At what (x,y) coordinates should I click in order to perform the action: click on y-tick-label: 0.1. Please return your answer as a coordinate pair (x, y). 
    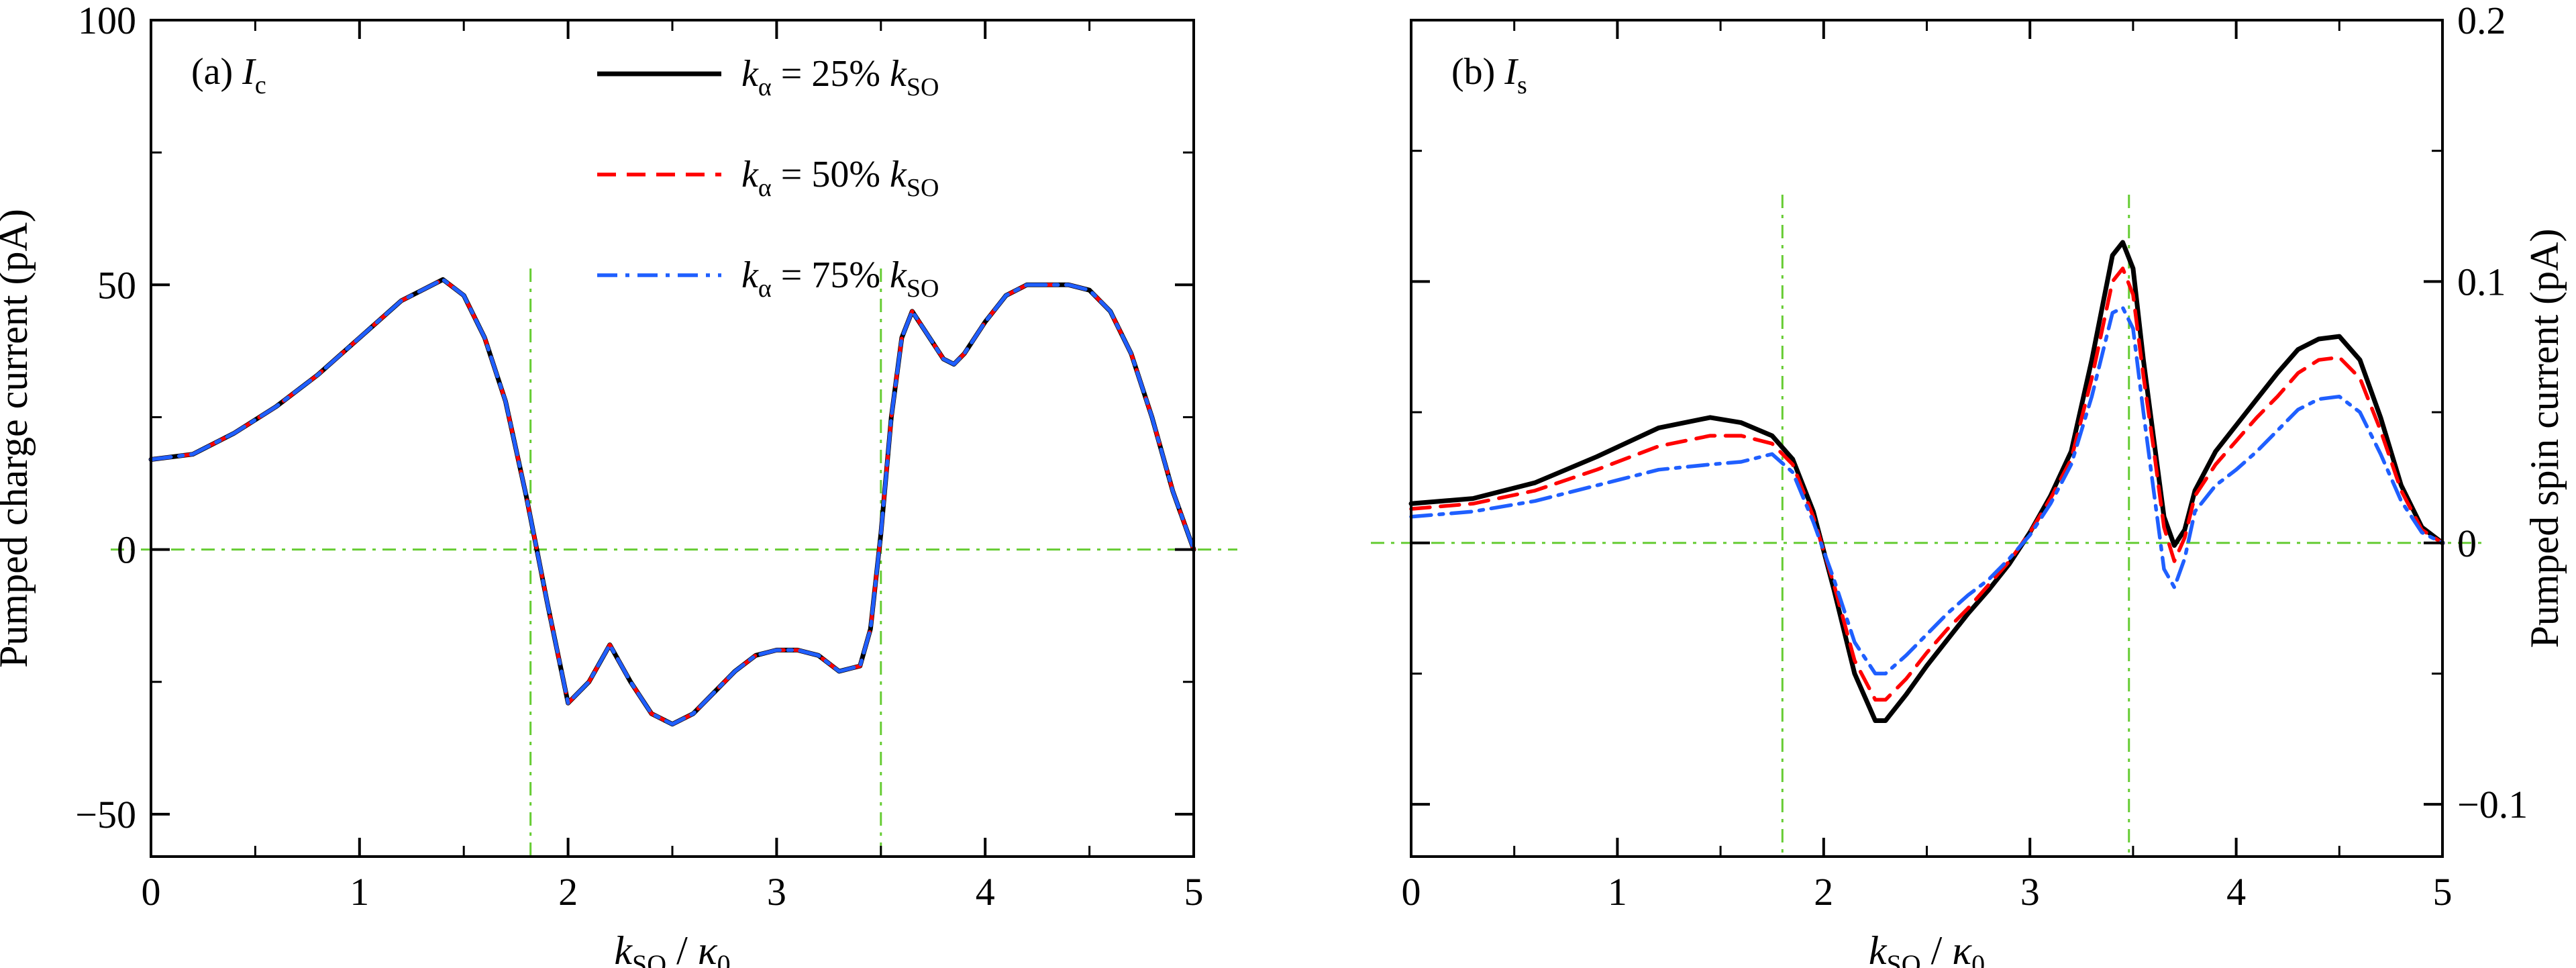
    Looking at the image, I should click on (2481, 282).